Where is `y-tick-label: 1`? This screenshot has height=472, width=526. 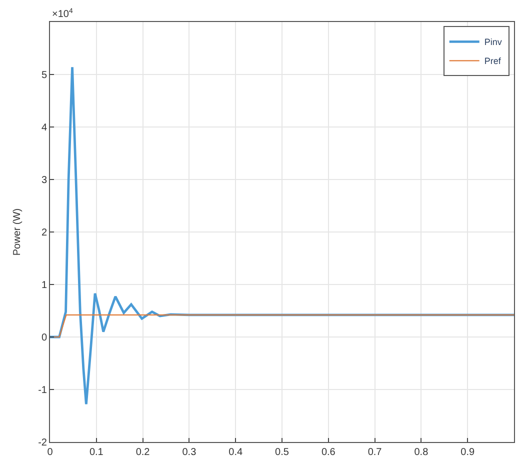
y-tick-label: 1 is located at coordinates (44, 285).